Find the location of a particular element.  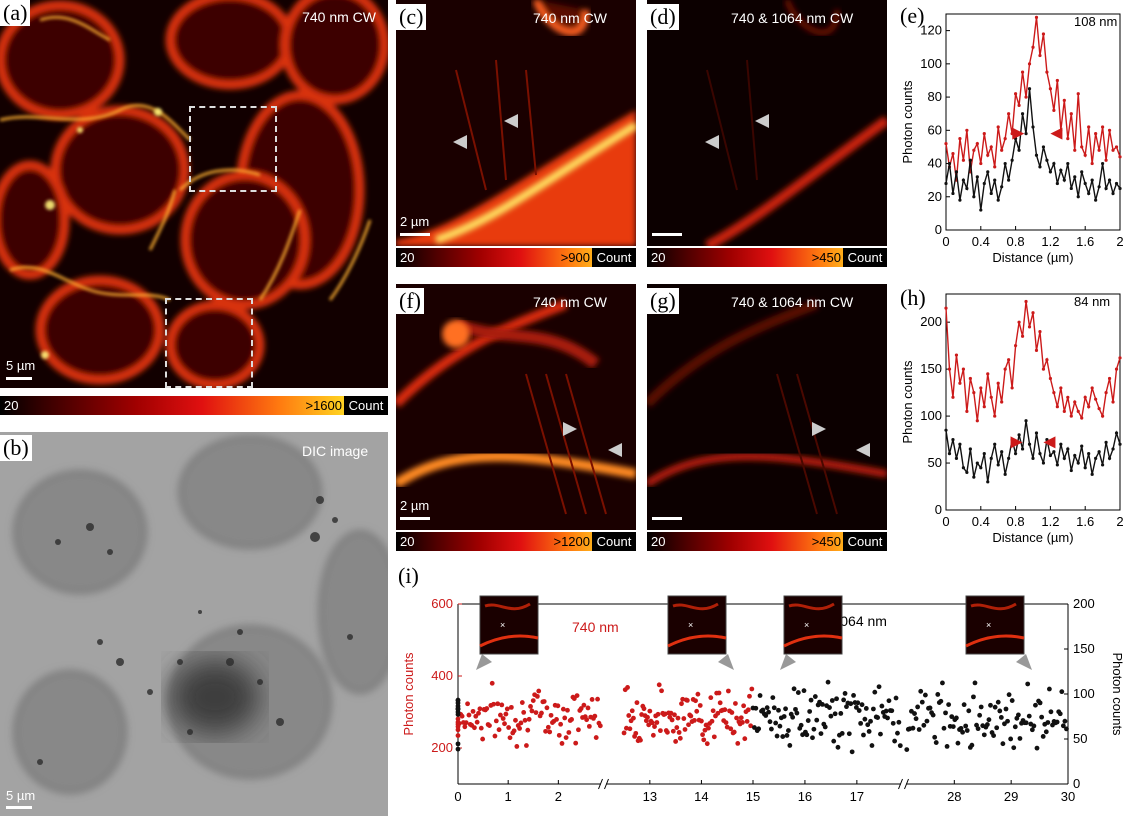

panel-c-title: 740 nm CW is located at coordinates (570, 18).